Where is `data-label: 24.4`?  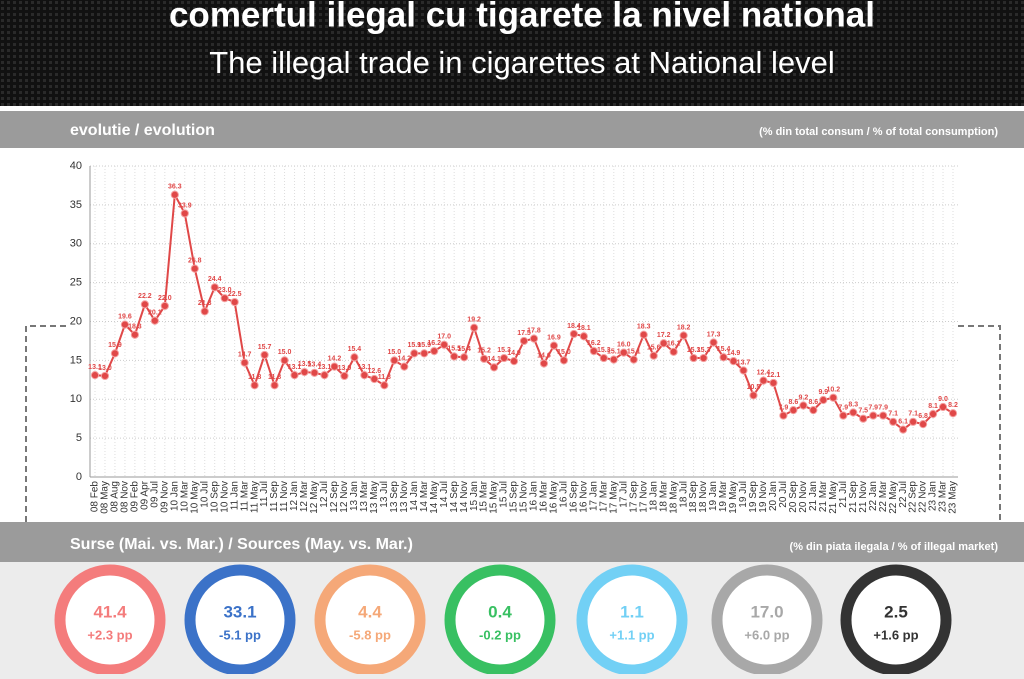 data-label: 24.4 is located at coordinates (215, 279).